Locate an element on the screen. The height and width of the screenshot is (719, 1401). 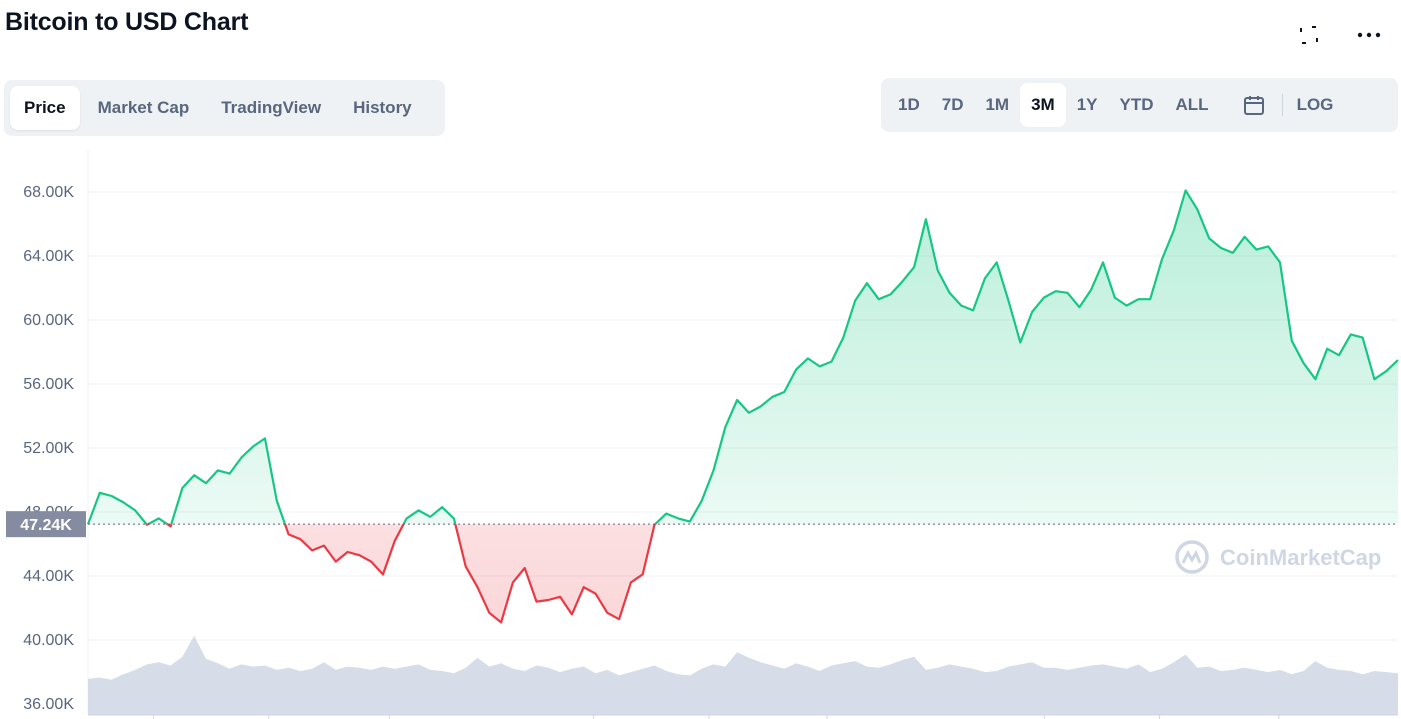
tab-tradingview: TradingView is located at coordinates (271, 107).